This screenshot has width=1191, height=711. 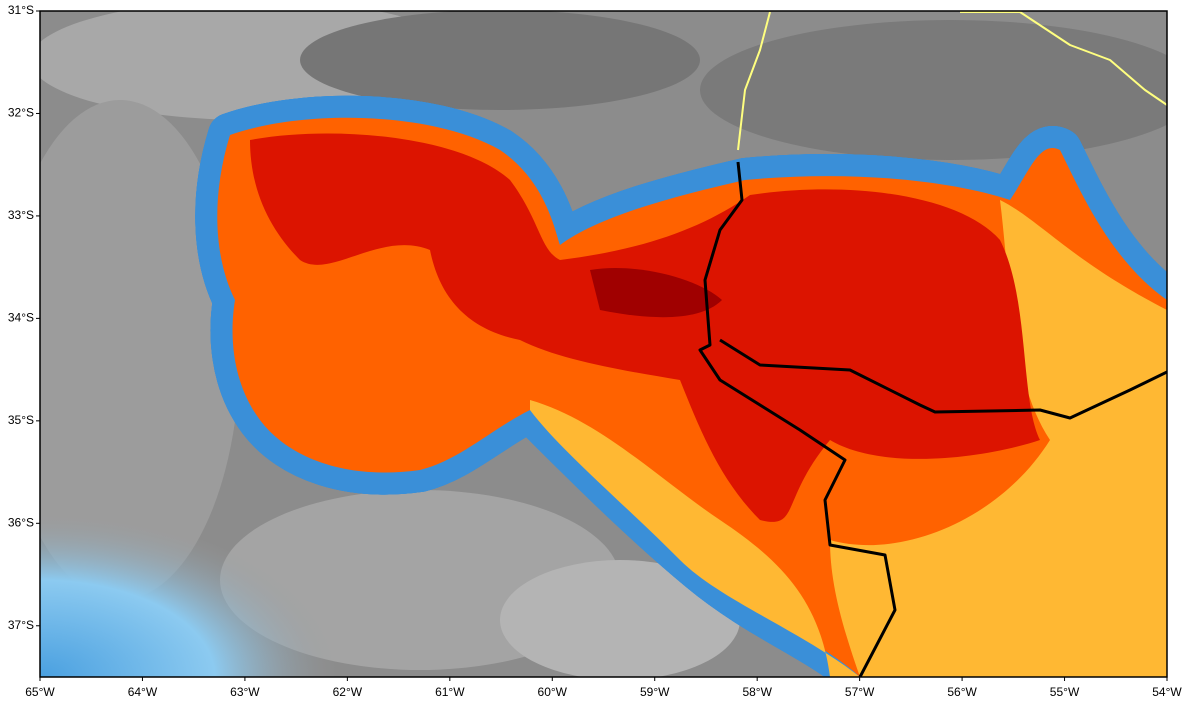 What do you see at coordinates (695, 538) in the screenshot?
I see `light-orange` at bounding box center [695, 538].